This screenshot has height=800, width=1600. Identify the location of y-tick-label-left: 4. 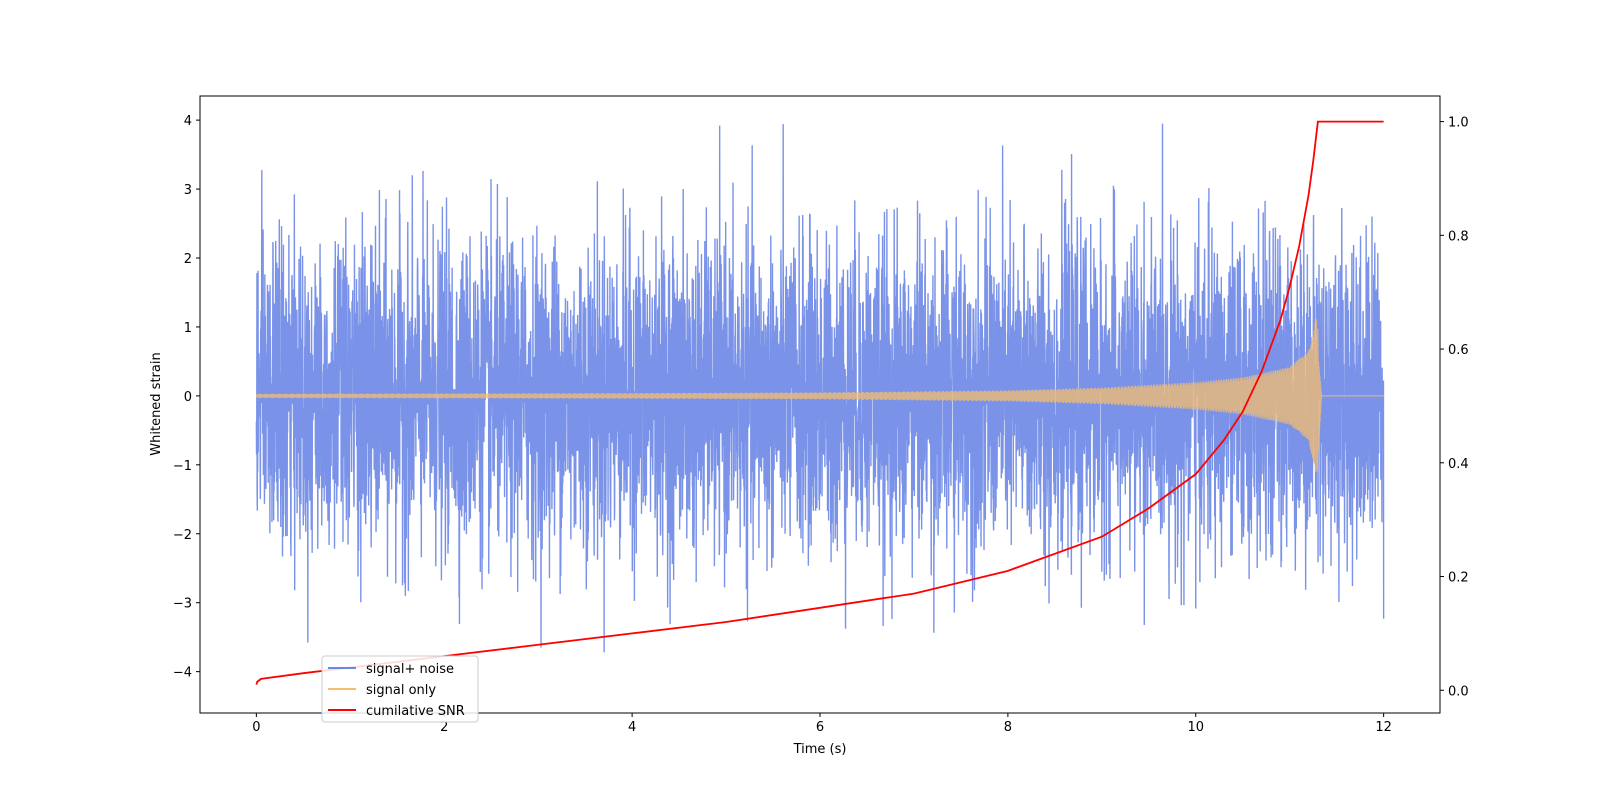
(188, 121).